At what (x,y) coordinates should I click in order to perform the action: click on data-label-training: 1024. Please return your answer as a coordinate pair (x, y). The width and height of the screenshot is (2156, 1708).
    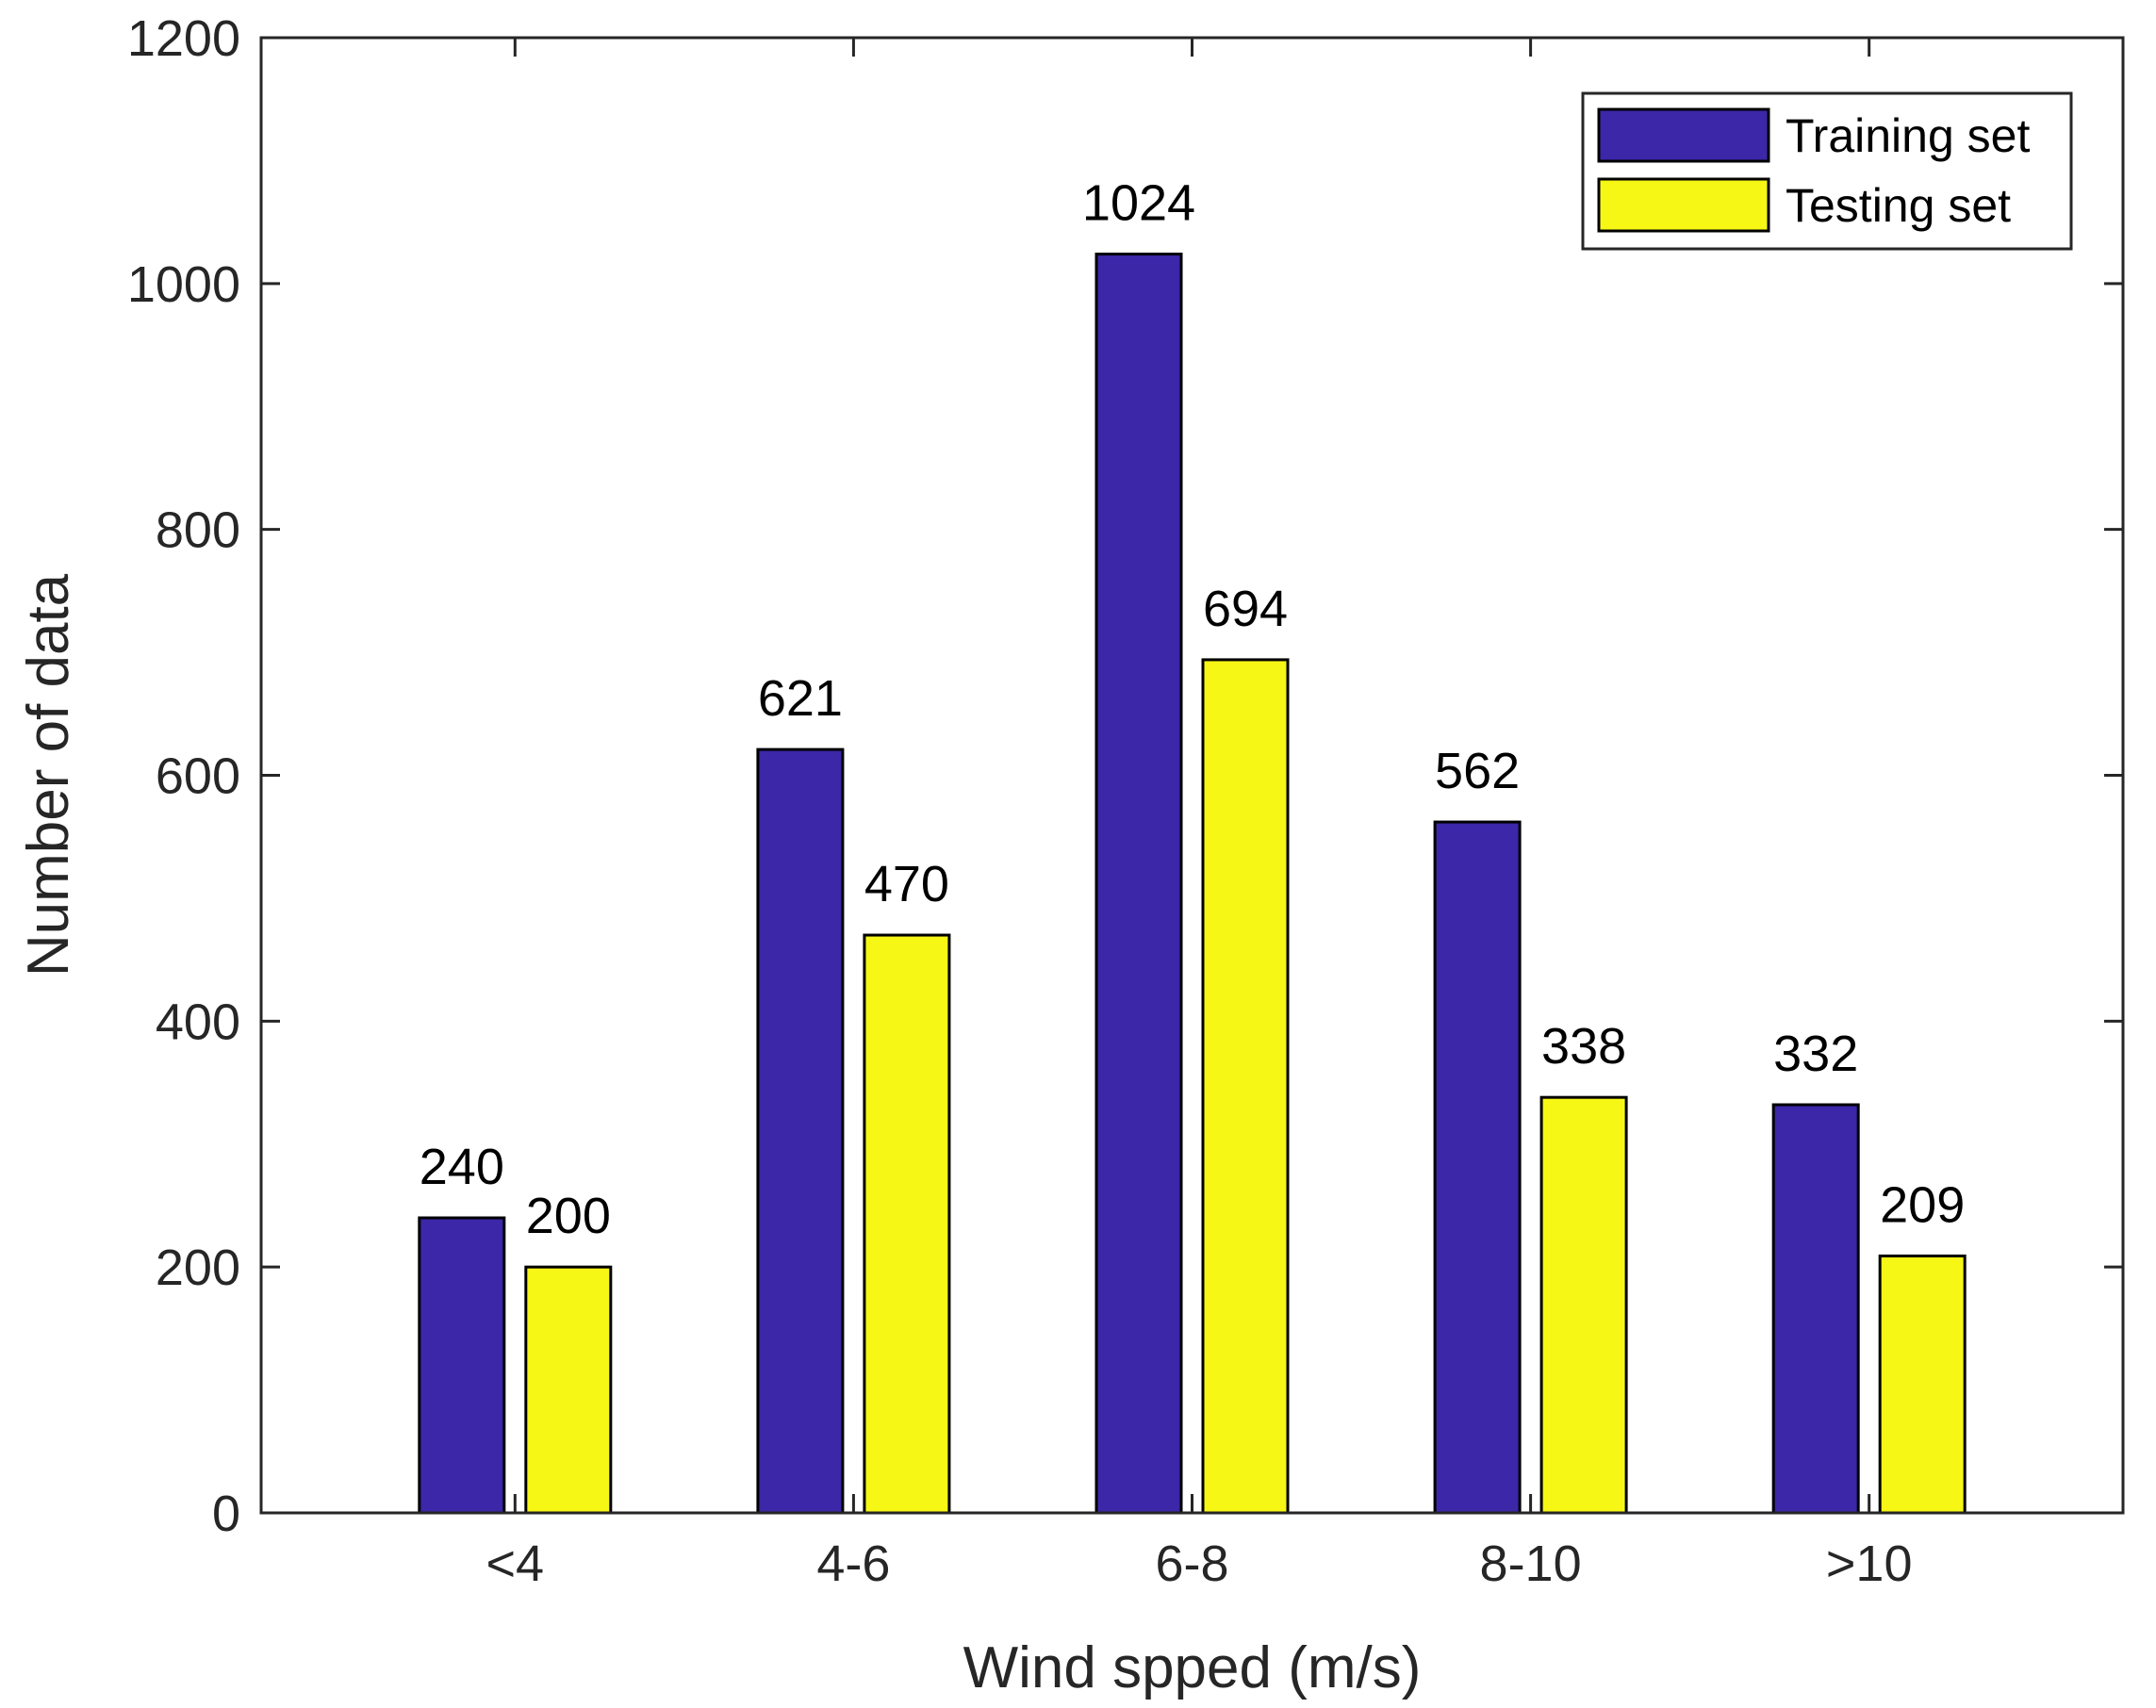
    Looking at the image, I should click on (1138, 204).